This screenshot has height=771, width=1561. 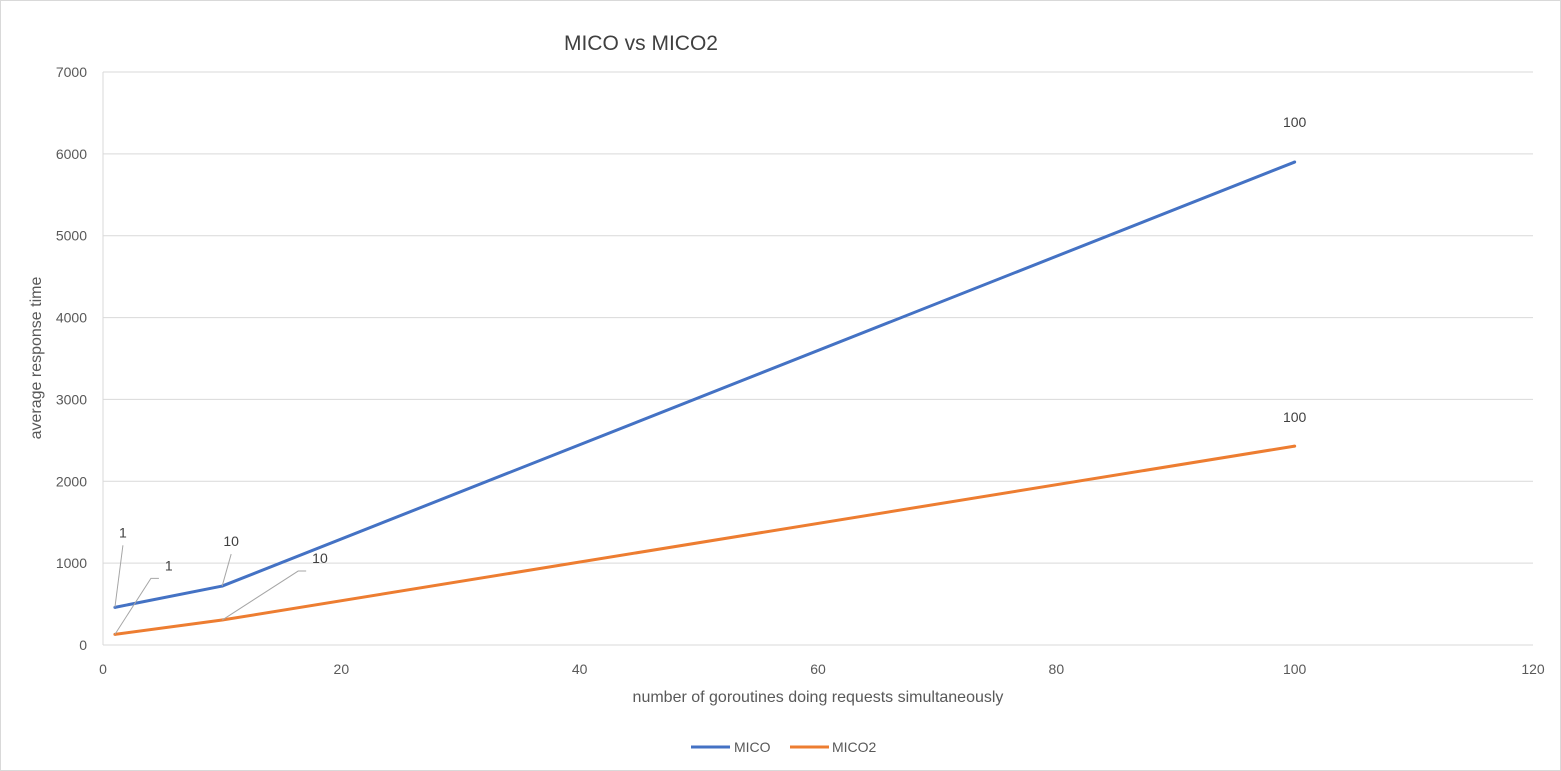 What do you see at coordinates (71, 154) in the screenshot?
I see `y-tick-label: 6000` at bounding box center [71, 154].